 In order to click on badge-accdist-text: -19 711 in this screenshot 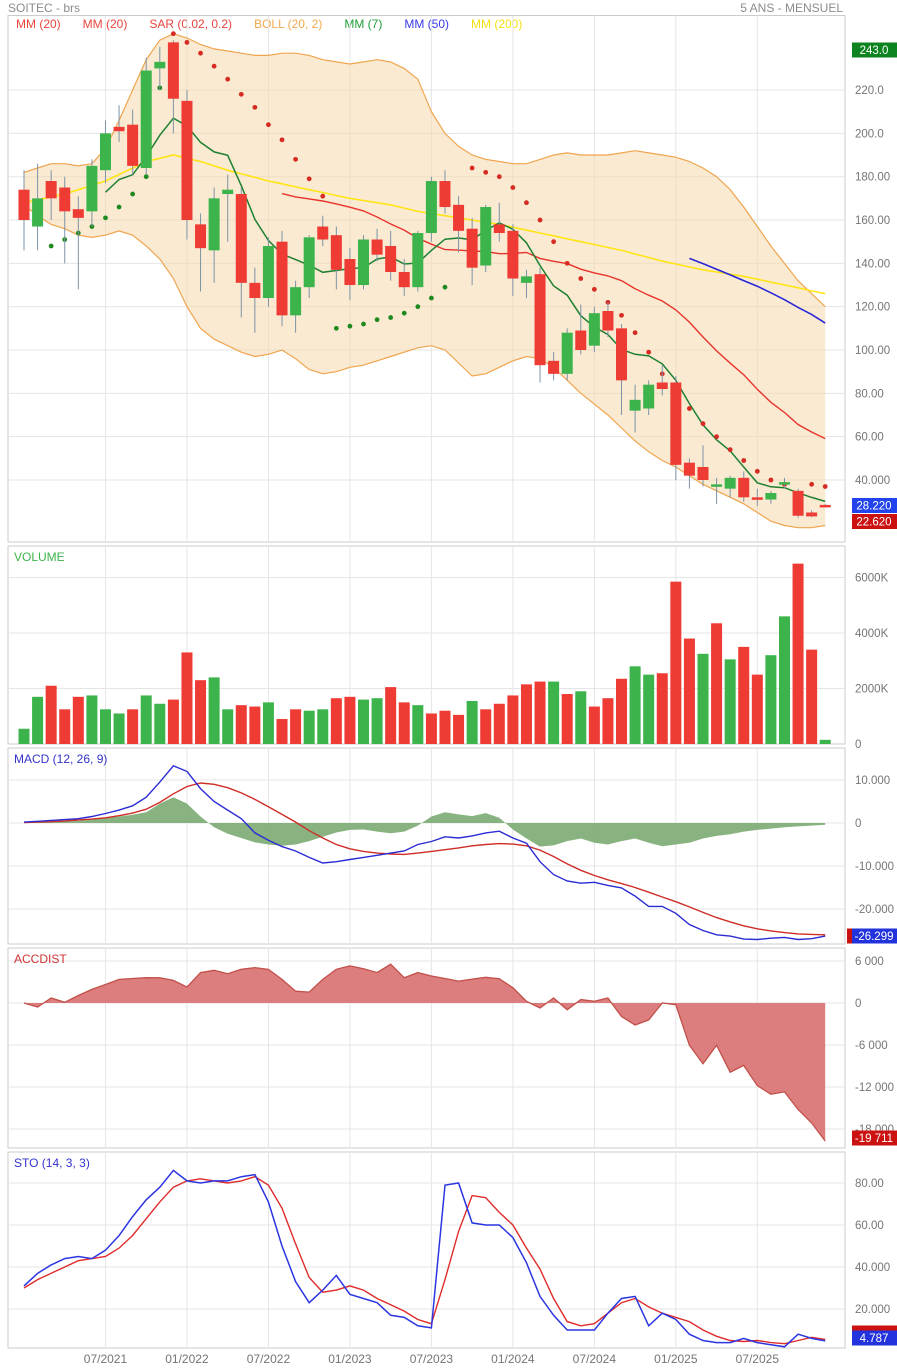, I will do `click(874, 1139)`.